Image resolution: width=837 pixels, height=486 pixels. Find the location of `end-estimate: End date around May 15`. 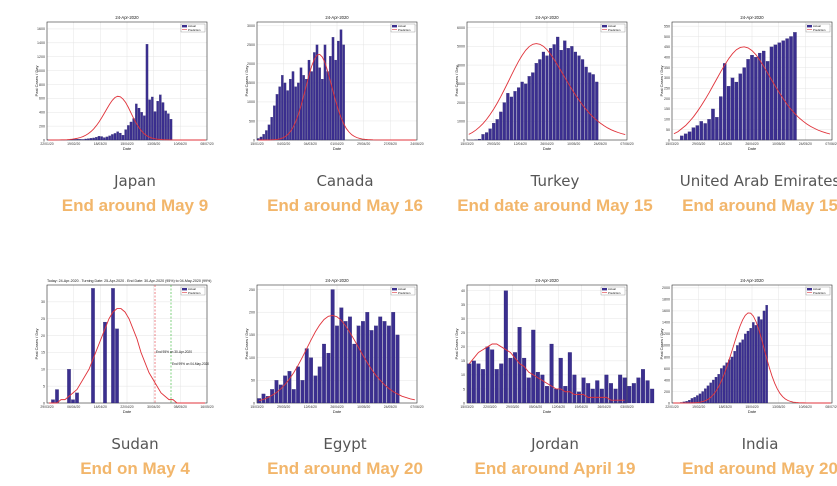

end-estimate: End date around May 15 is located at coordinates (555, 205).